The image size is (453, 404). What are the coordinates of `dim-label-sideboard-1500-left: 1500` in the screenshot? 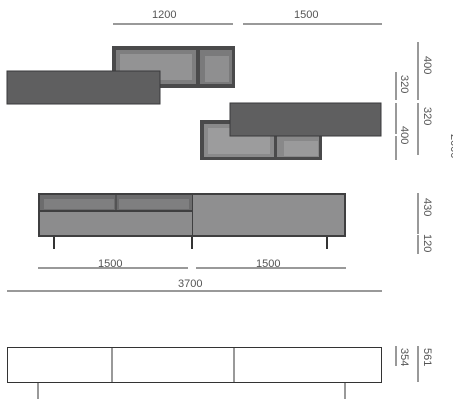 It's located at (110, 264).